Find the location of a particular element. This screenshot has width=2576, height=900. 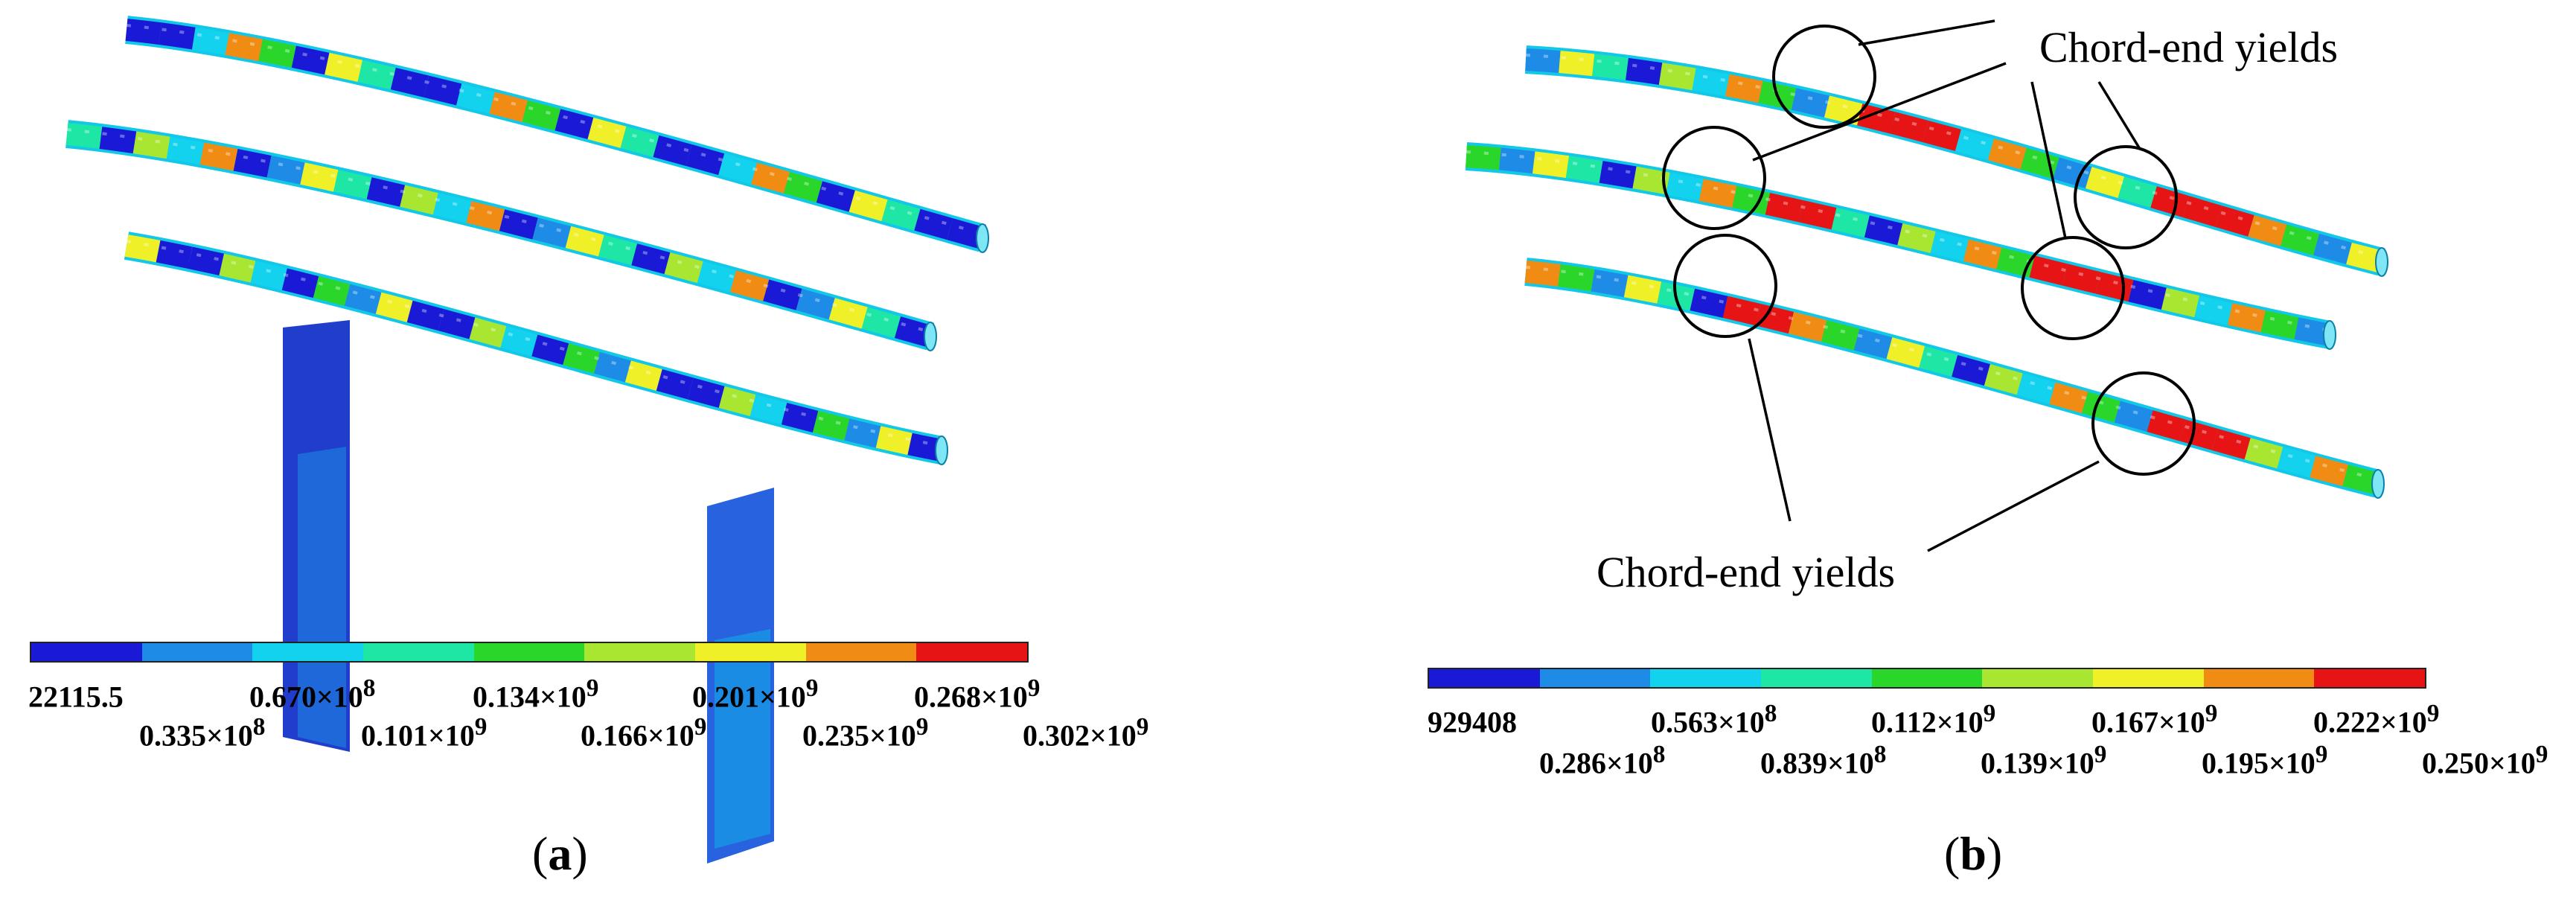

yield-markers is located at coordinates (1929, 250).